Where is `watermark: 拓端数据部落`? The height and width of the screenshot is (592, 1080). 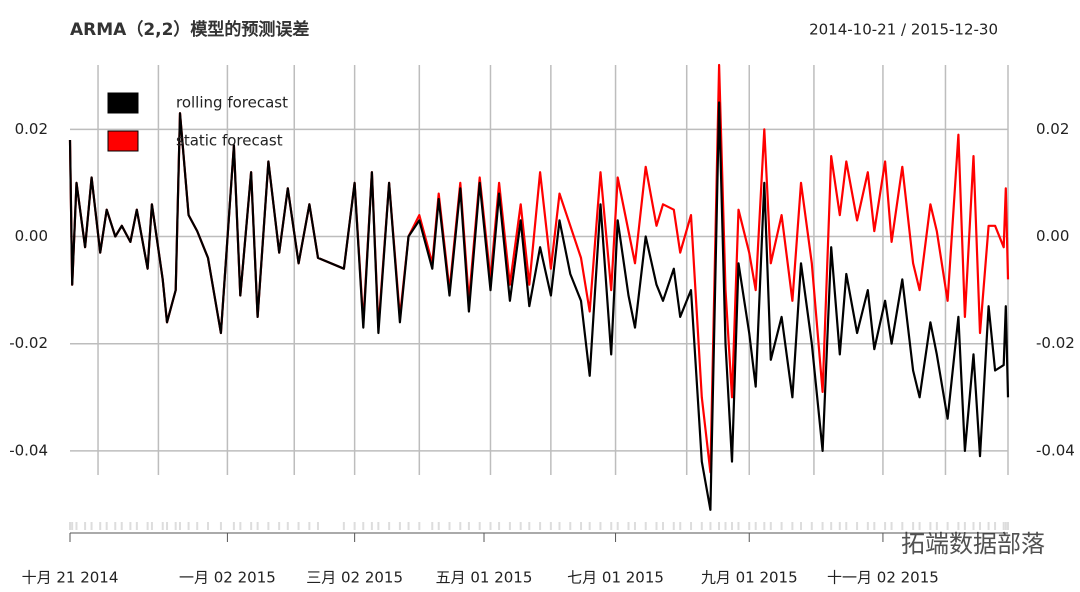
watermark: 拓端数据部落 is located at coordinates (973, 544).